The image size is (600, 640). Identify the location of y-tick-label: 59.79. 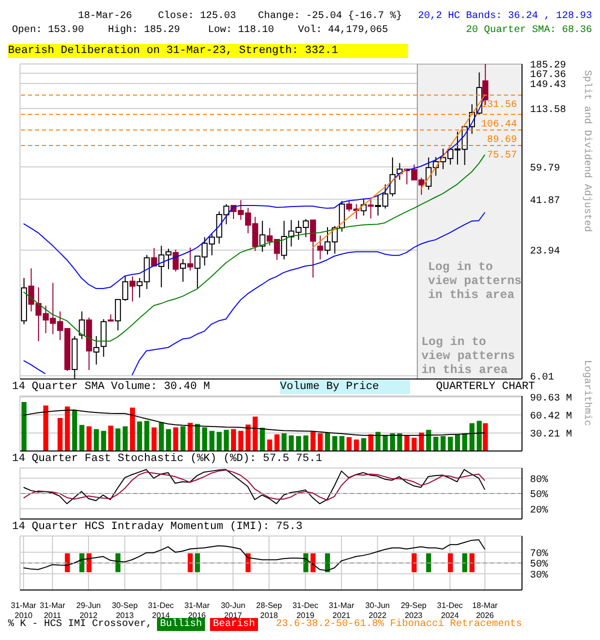
(545, 168).